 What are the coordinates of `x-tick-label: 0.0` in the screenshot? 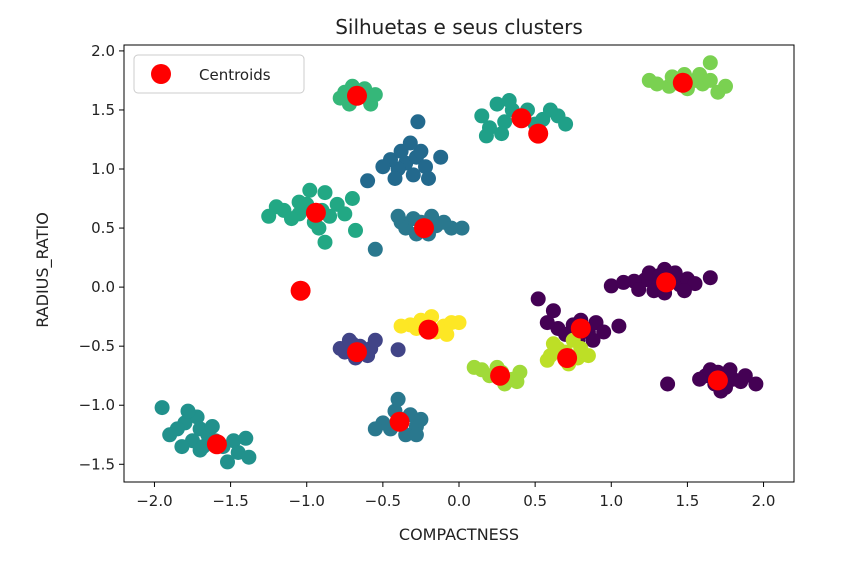 It's located at (459, 501).